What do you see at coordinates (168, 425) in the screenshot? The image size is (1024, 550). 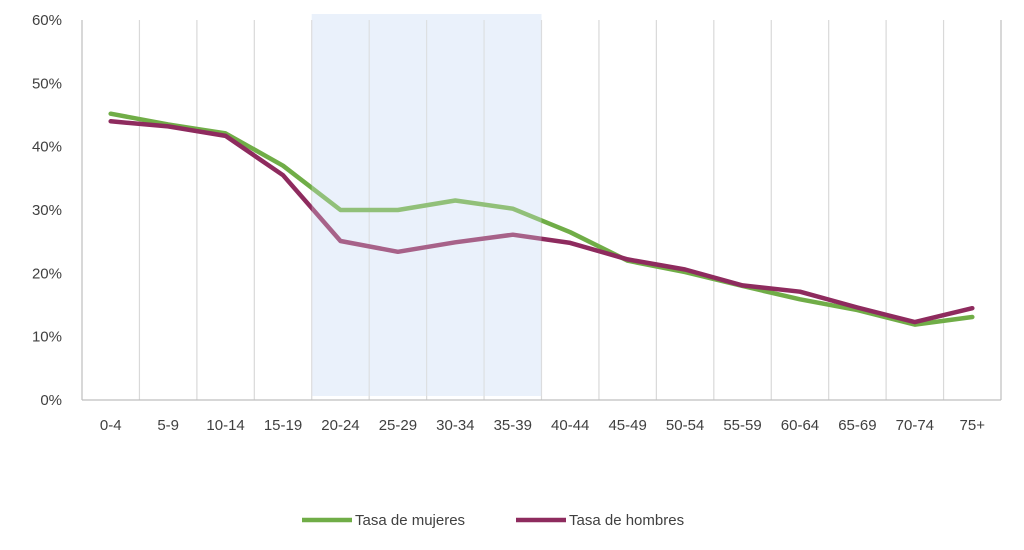 I see `x-tick-label: 5-9` at bounding box center [168, 425].